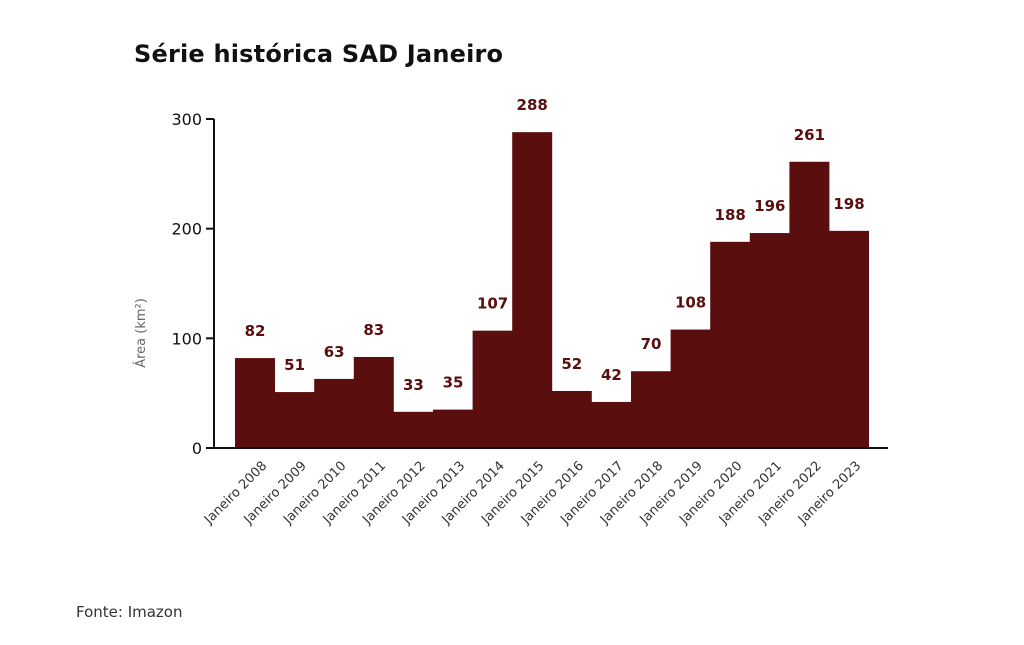 Image resolution: width=1024 pixels, height=645 pixels. I want to click on data-label: 82, so click(255, 331).